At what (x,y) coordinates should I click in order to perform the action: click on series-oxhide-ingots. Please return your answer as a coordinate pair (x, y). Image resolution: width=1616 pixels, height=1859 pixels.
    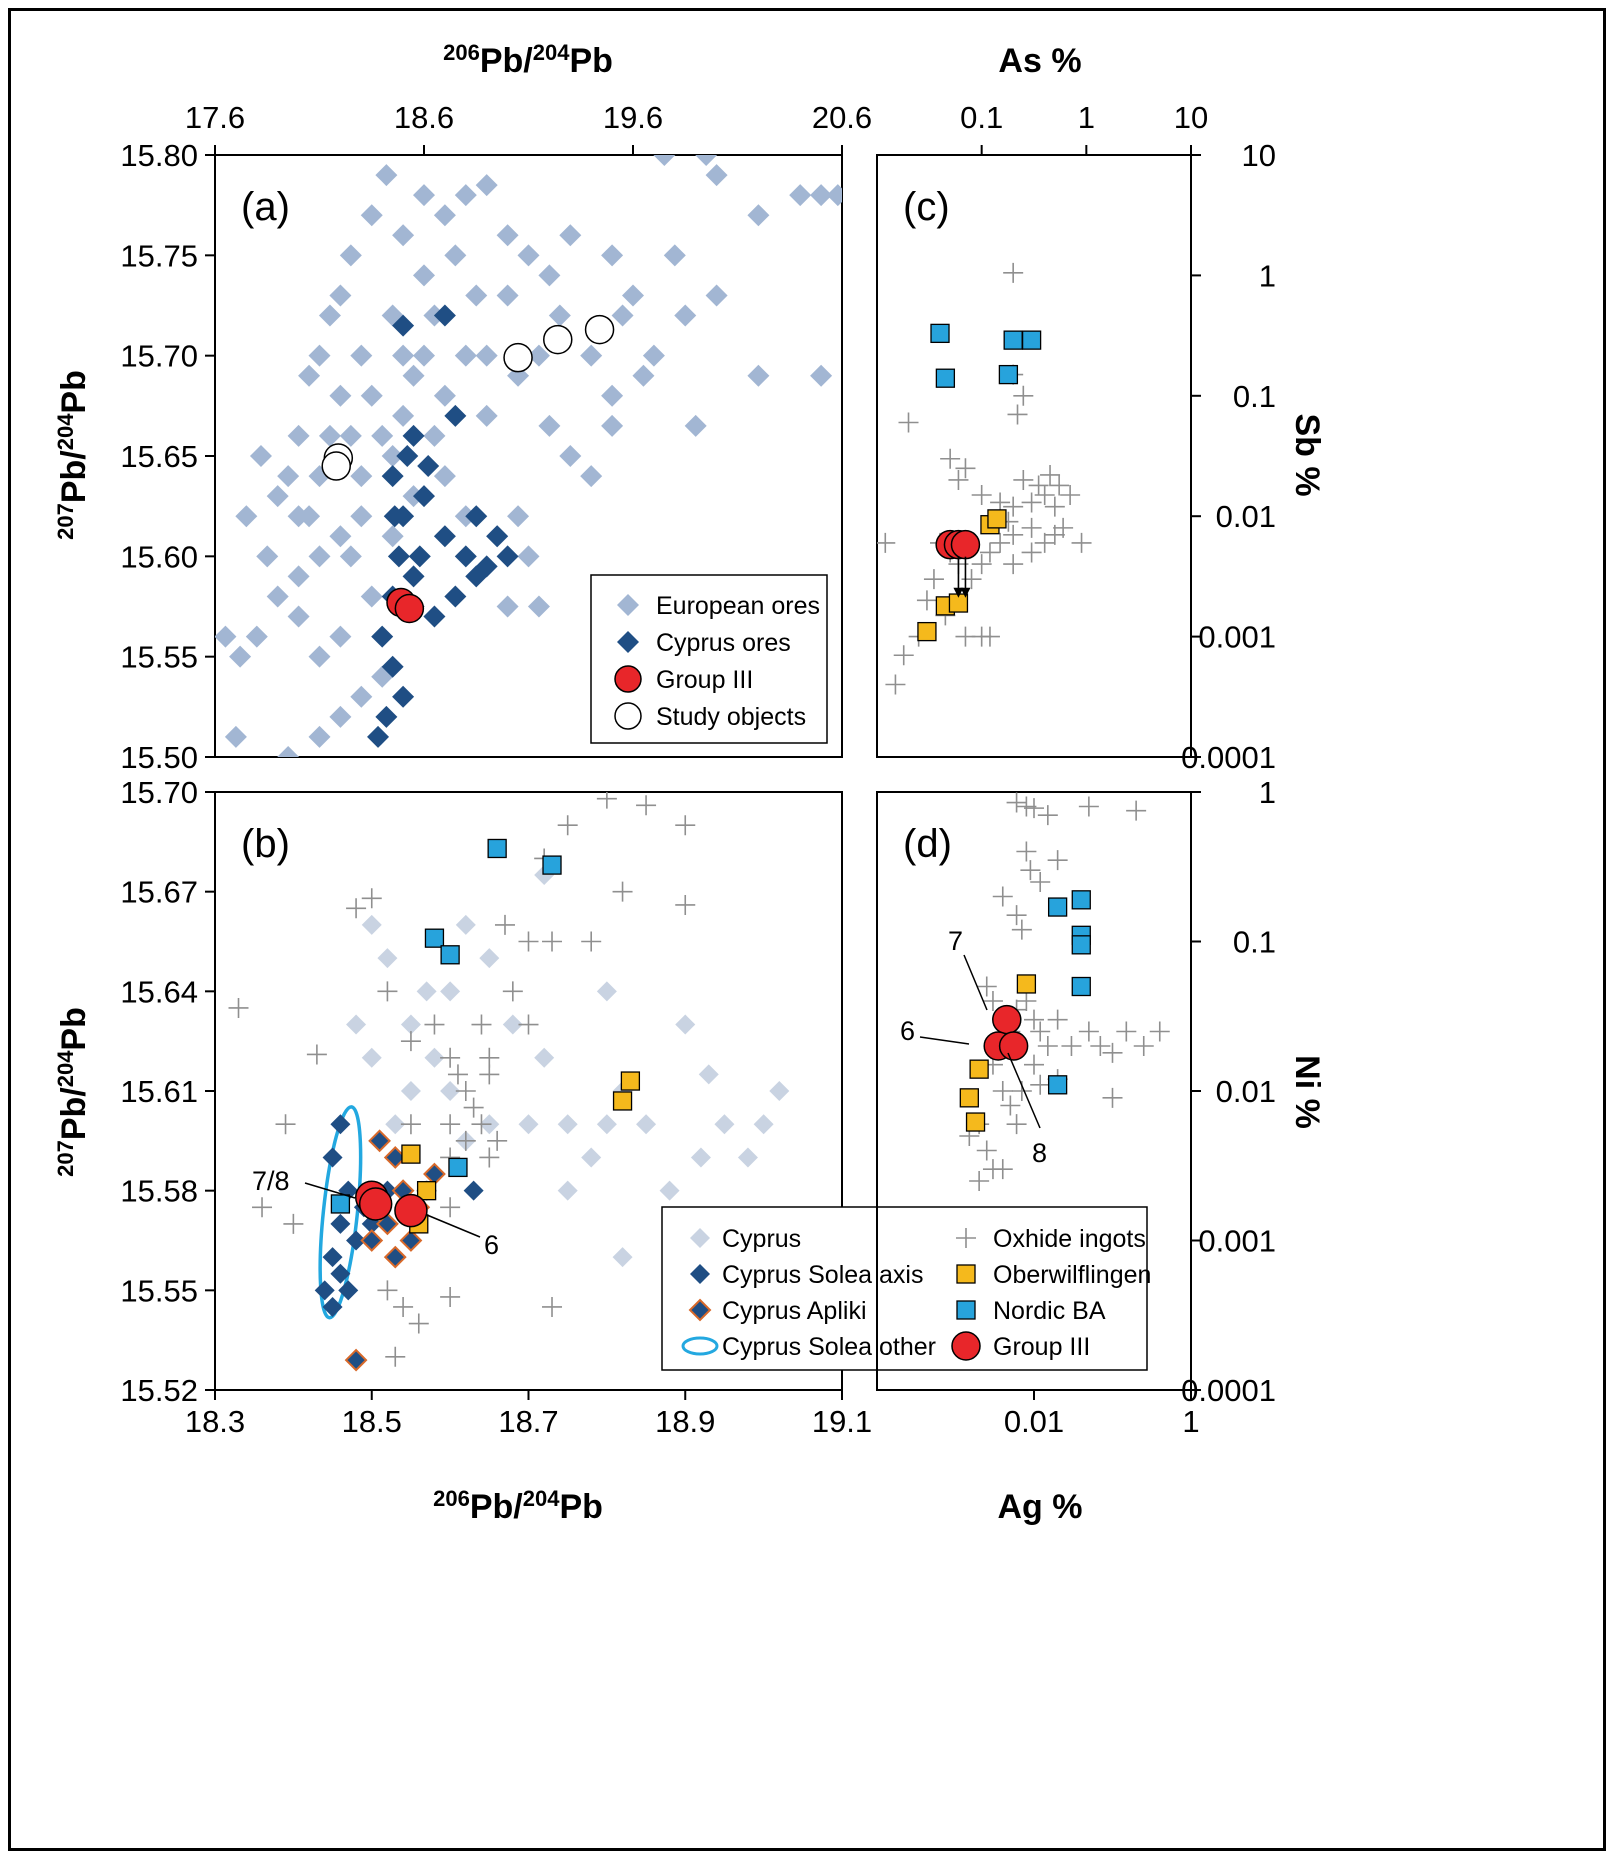
    Looking at the image, I should click on (1064, 992).